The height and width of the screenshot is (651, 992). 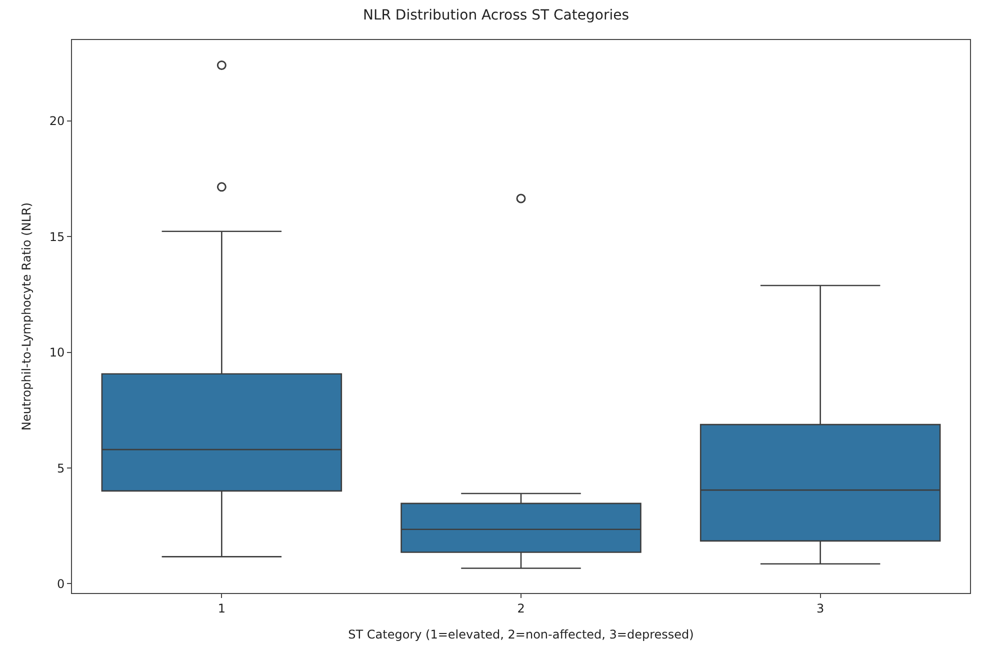 I want to click on x-tick-label: 3, so click(x=820, y=608).